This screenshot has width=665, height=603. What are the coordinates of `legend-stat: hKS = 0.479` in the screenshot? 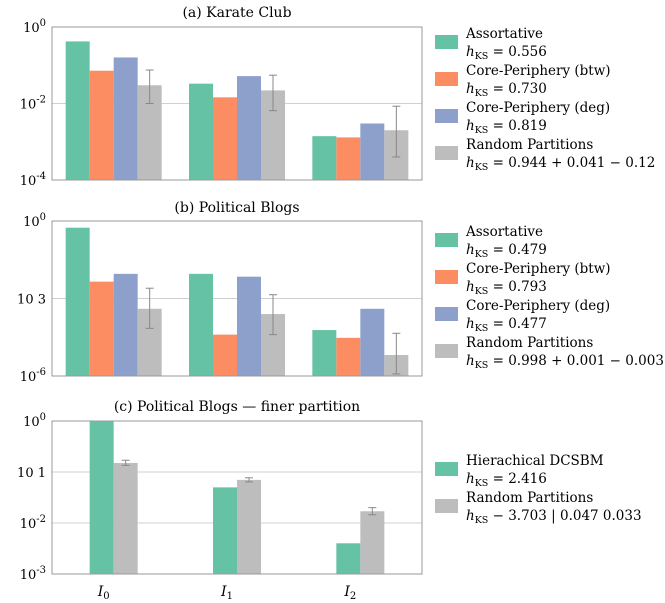 It's located at (506, 251).